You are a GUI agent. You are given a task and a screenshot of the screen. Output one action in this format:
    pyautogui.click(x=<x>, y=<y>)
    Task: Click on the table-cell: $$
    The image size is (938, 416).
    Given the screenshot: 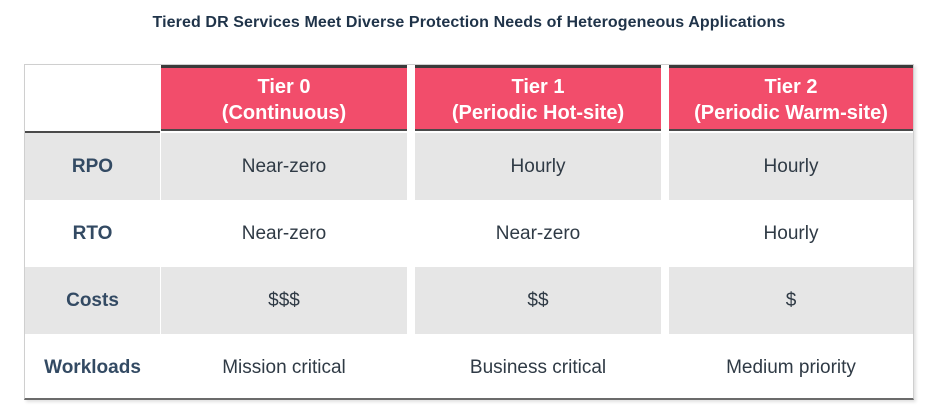 What is the action you would take?
    pyautogui.click(x=538, y=300)
    